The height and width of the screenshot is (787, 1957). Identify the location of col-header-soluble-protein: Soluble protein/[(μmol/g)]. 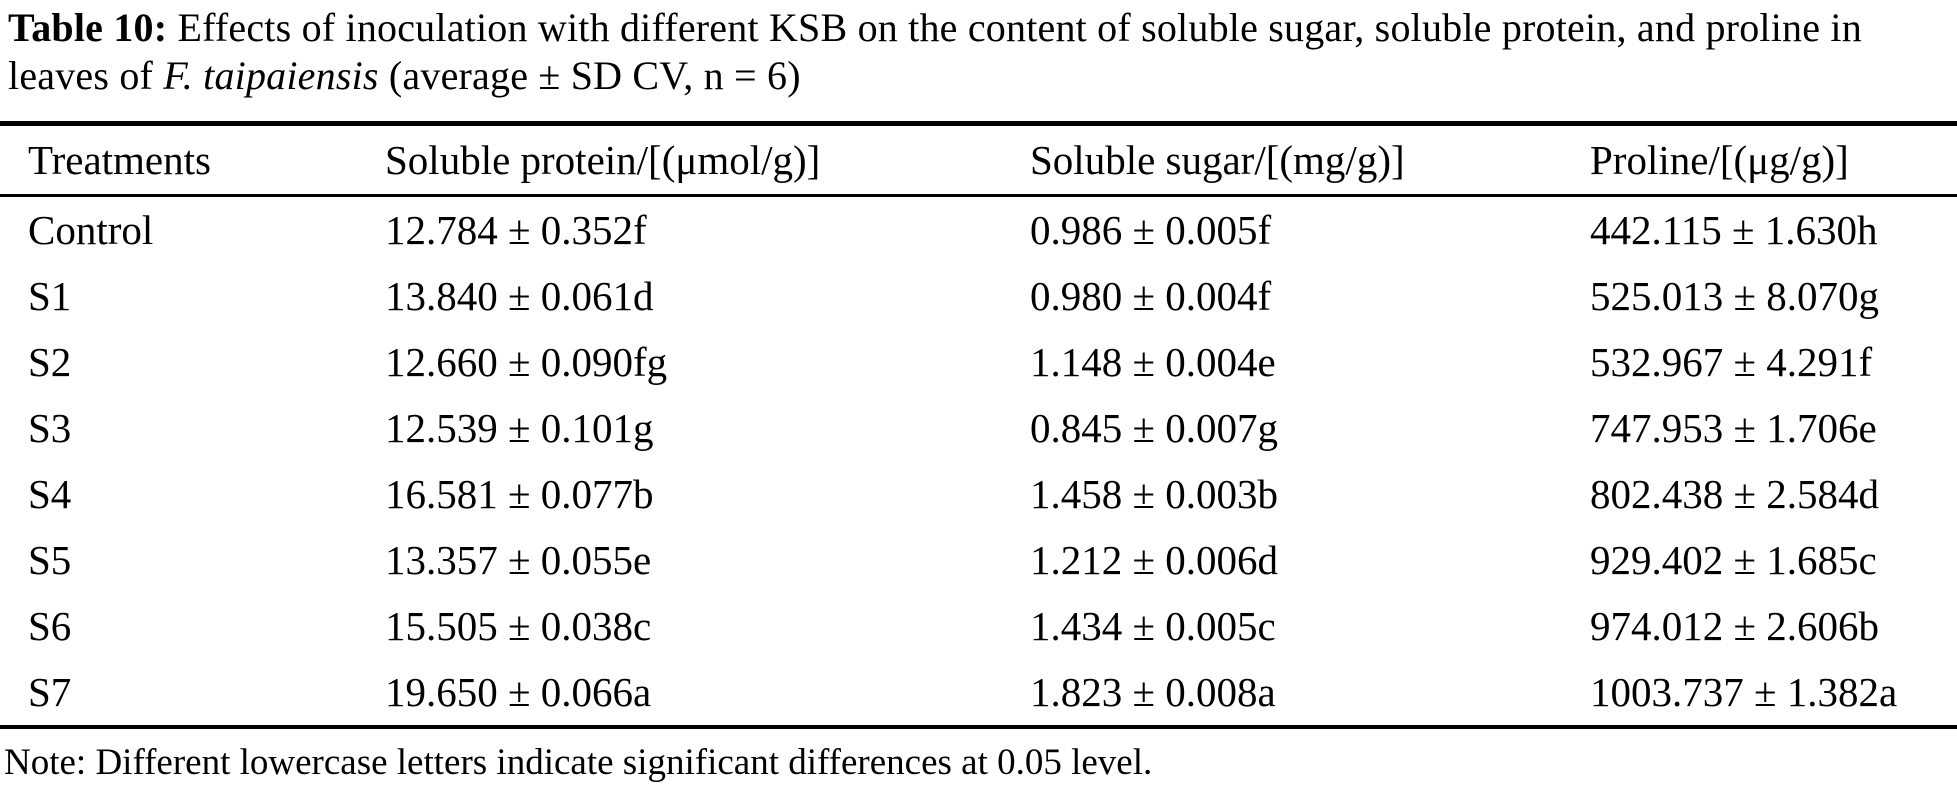
(707, 160).